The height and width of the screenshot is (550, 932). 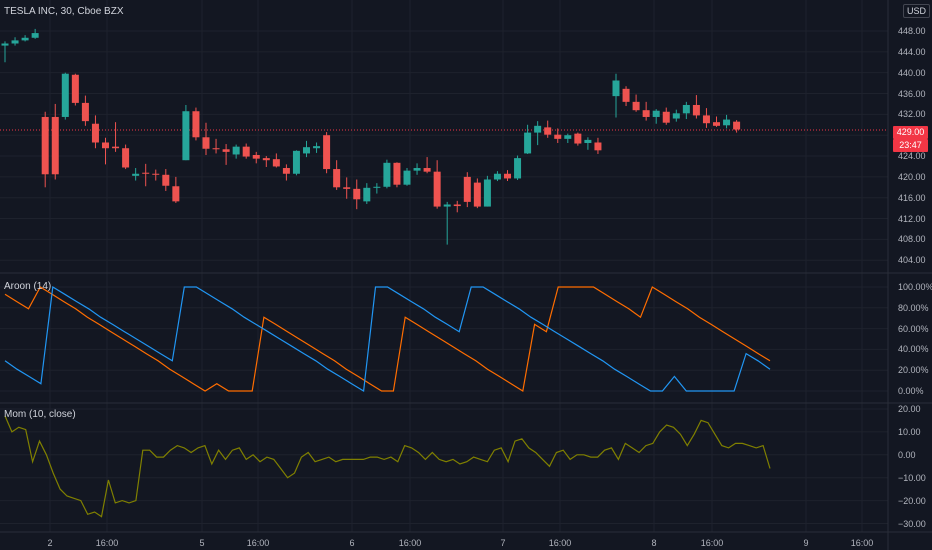 I want to click on time-axis-label: 8, so click(x=654, y=543).